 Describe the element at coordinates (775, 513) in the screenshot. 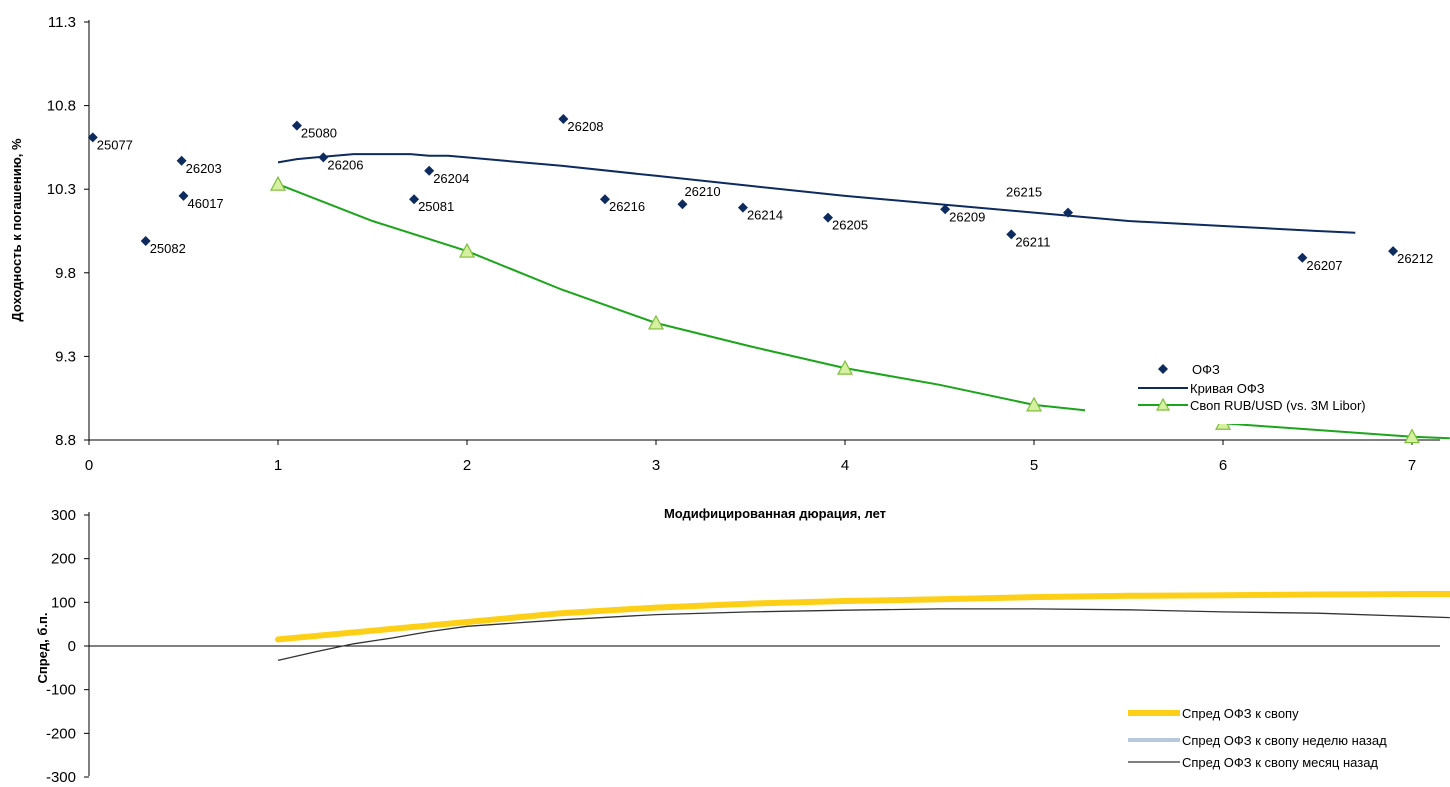

I see `top-x-axis-title: Модифицированная дюрация, лет` at that location.